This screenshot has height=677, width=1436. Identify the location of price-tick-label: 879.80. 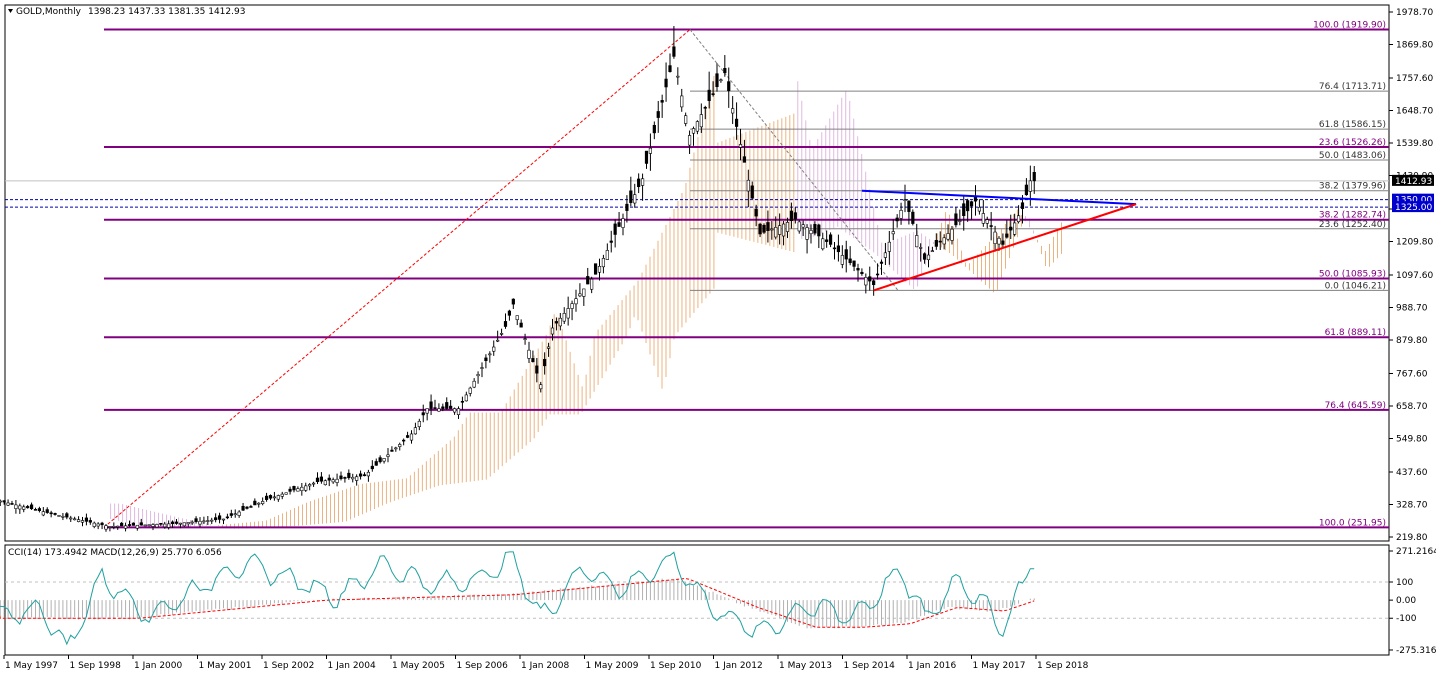
(1412, 341).